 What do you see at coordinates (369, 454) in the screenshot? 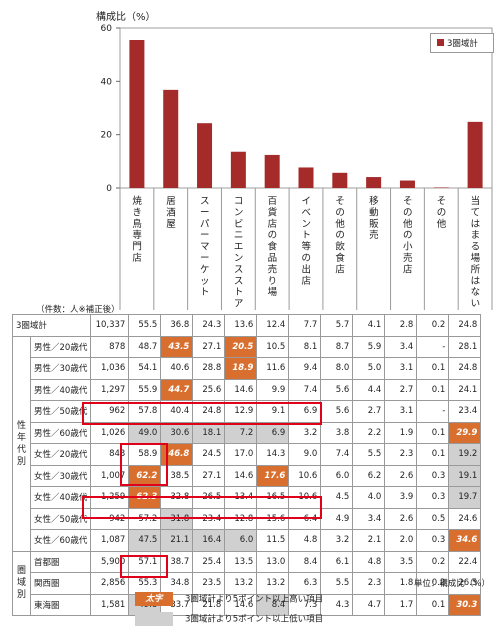
I see `value-cell: 5.5` at bounding box center [369, 454].